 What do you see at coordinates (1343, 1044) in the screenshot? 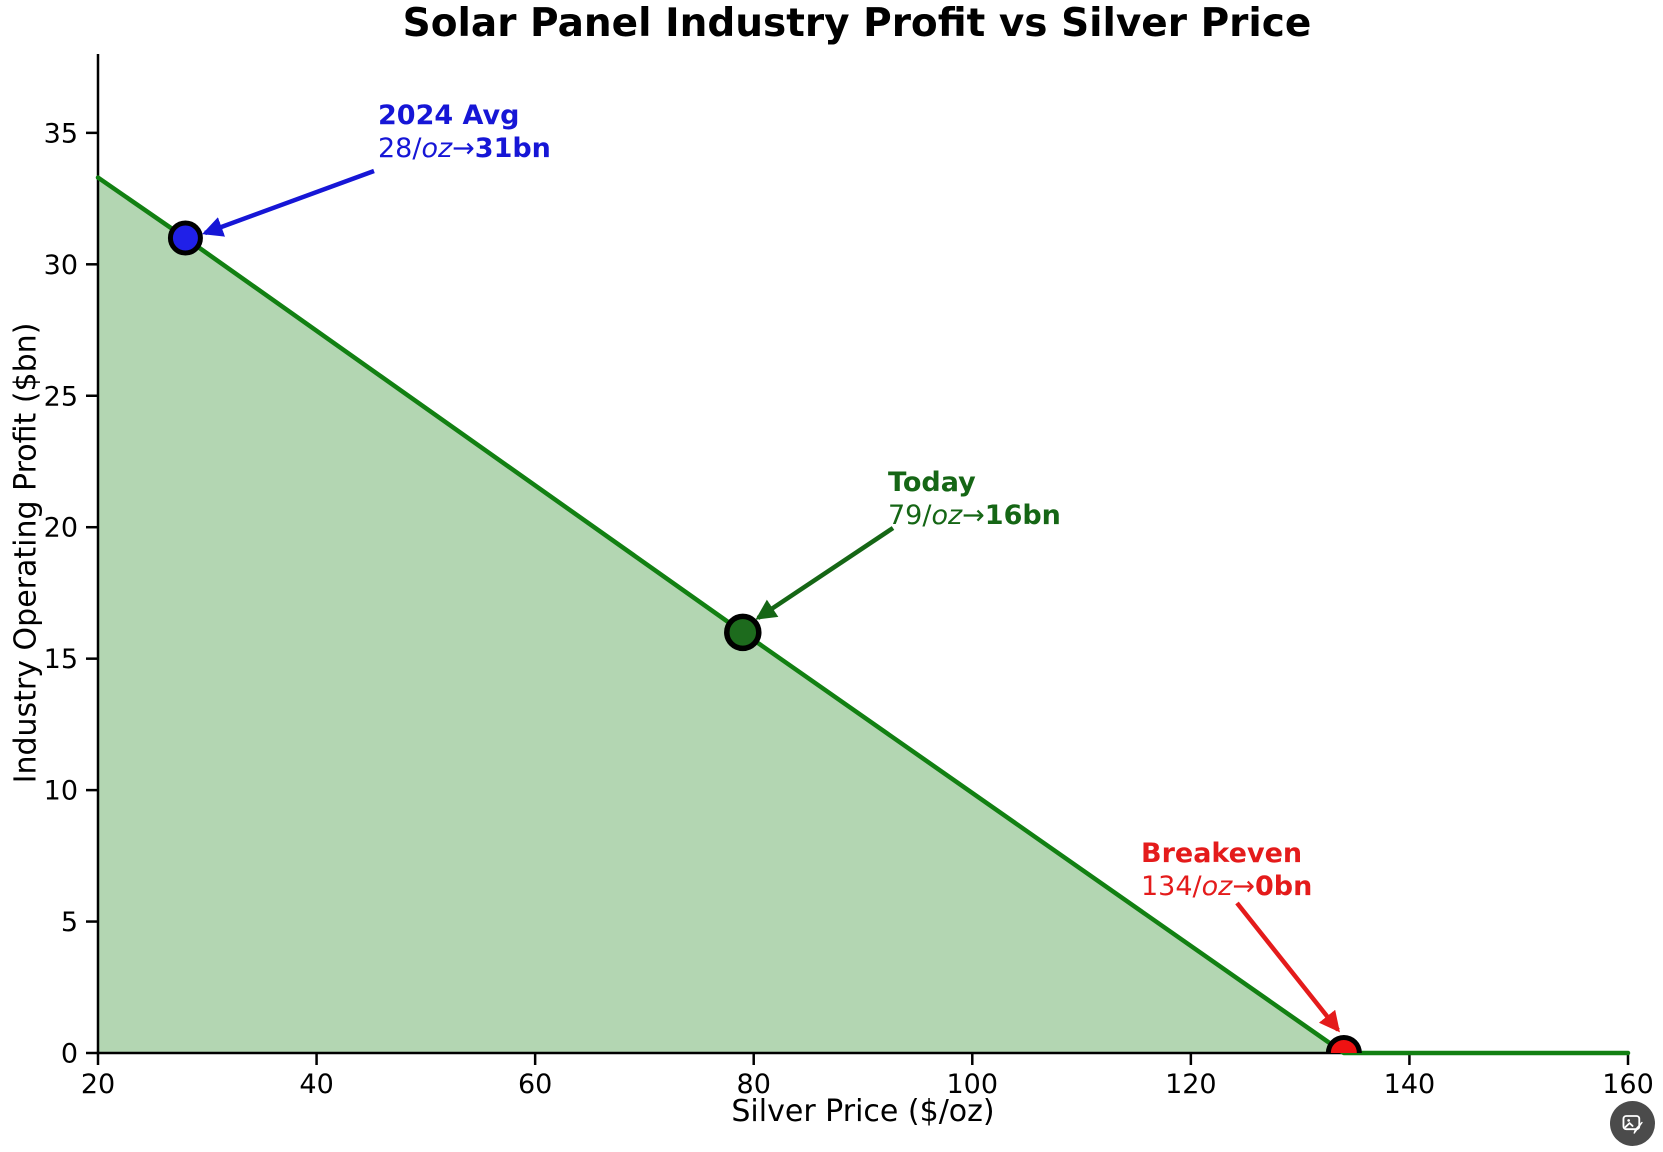
I see `data-point-breakeven` at bounding box center [1343, 1044].